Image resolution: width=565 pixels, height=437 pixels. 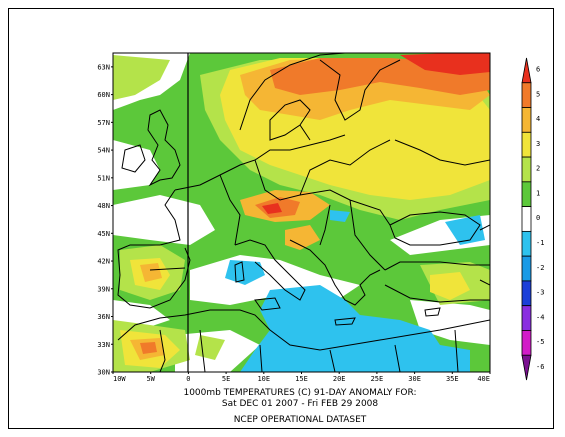 I want to click on coast-iberia, so click(x=154, y=276).